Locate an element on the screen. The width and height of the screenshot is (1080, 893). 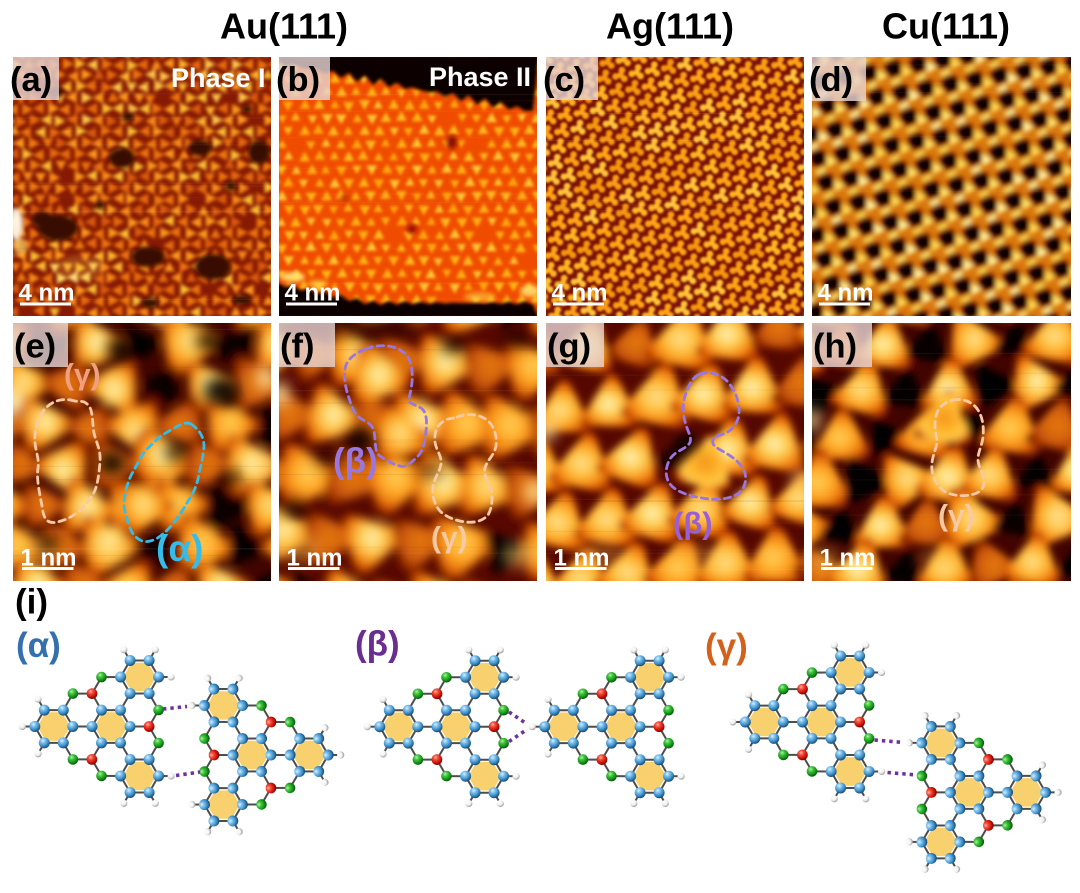
svg-text: Ag(111) is located at coordinates (670, 26).